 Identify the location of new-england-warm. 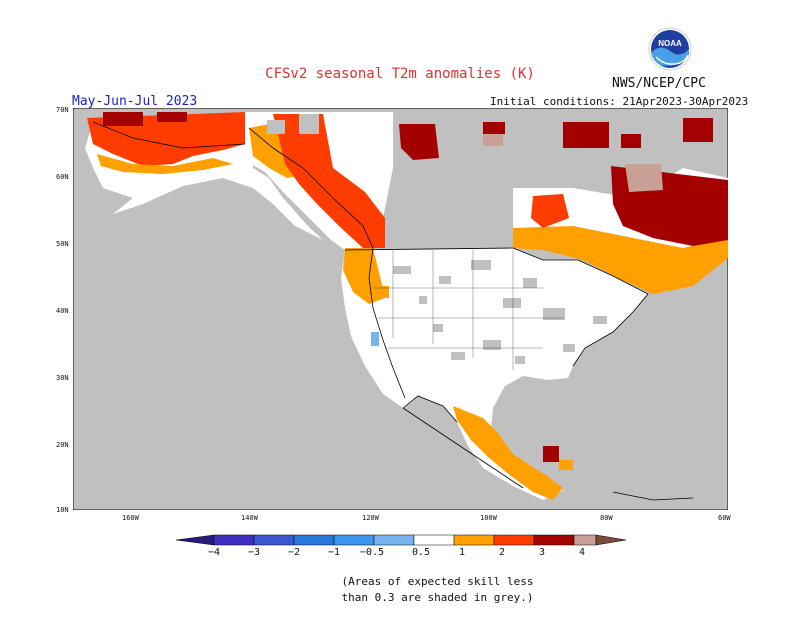
(665, 273).